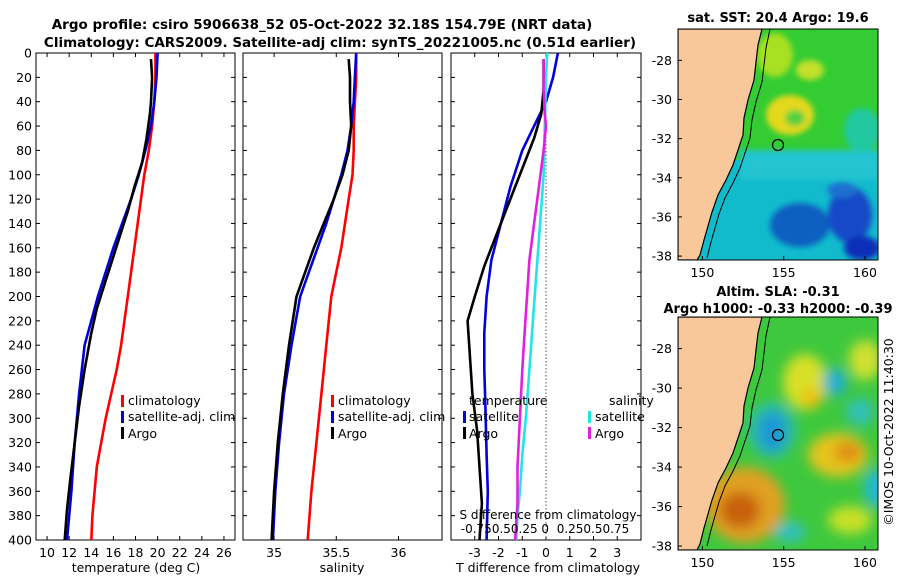  Describe the element at coordinates (545, 529) in the screenshot. I see `s-difference-ticklabels: -0.750.50.25 0 0.250.50.75` at that location.